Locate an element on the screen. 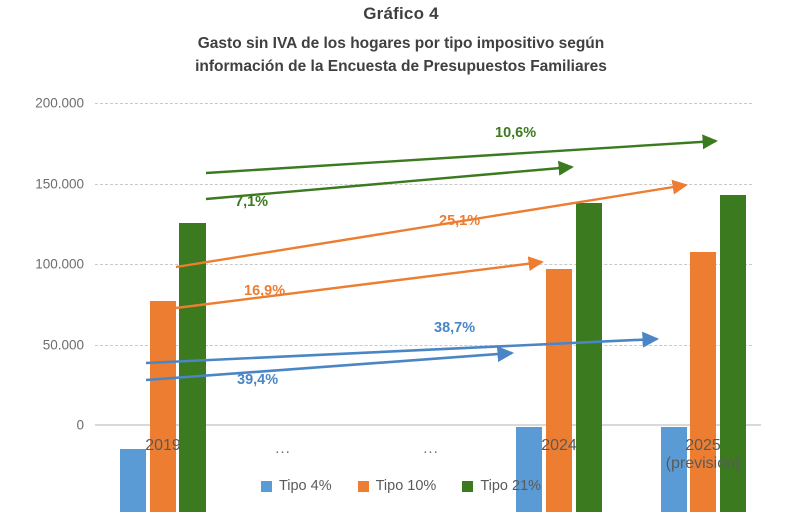 The width and height of the screenshot is (802, 512). bar-2024-tipo4 is located at coordinates (529, 469).